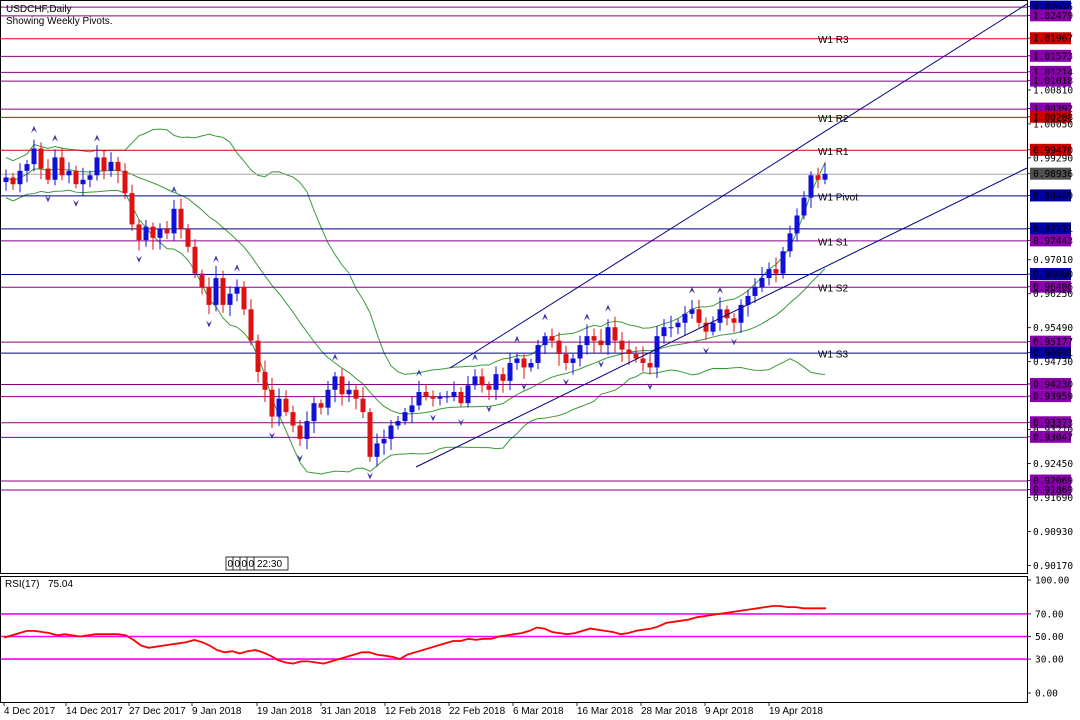 This screenshot has width=1080, height=720. I want to click on rsi-tick-label: 70.00, so click(1049, 614).